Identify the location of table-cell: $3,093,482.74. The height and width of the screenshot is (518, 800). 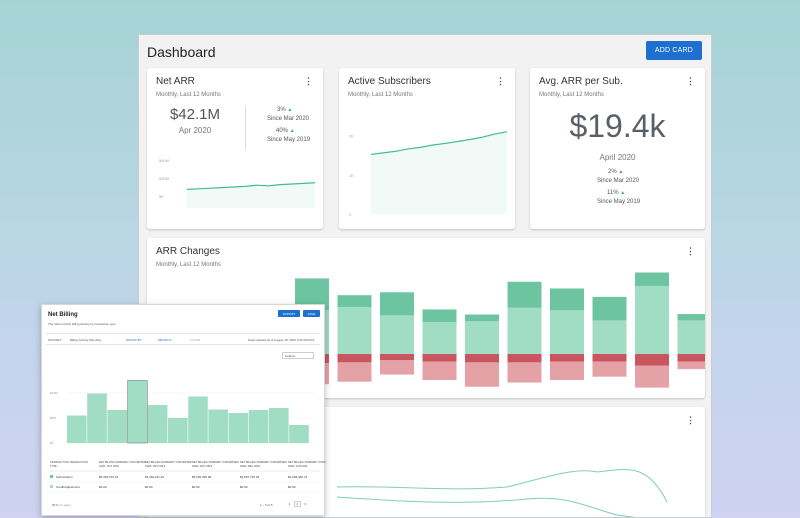
(298, 477).